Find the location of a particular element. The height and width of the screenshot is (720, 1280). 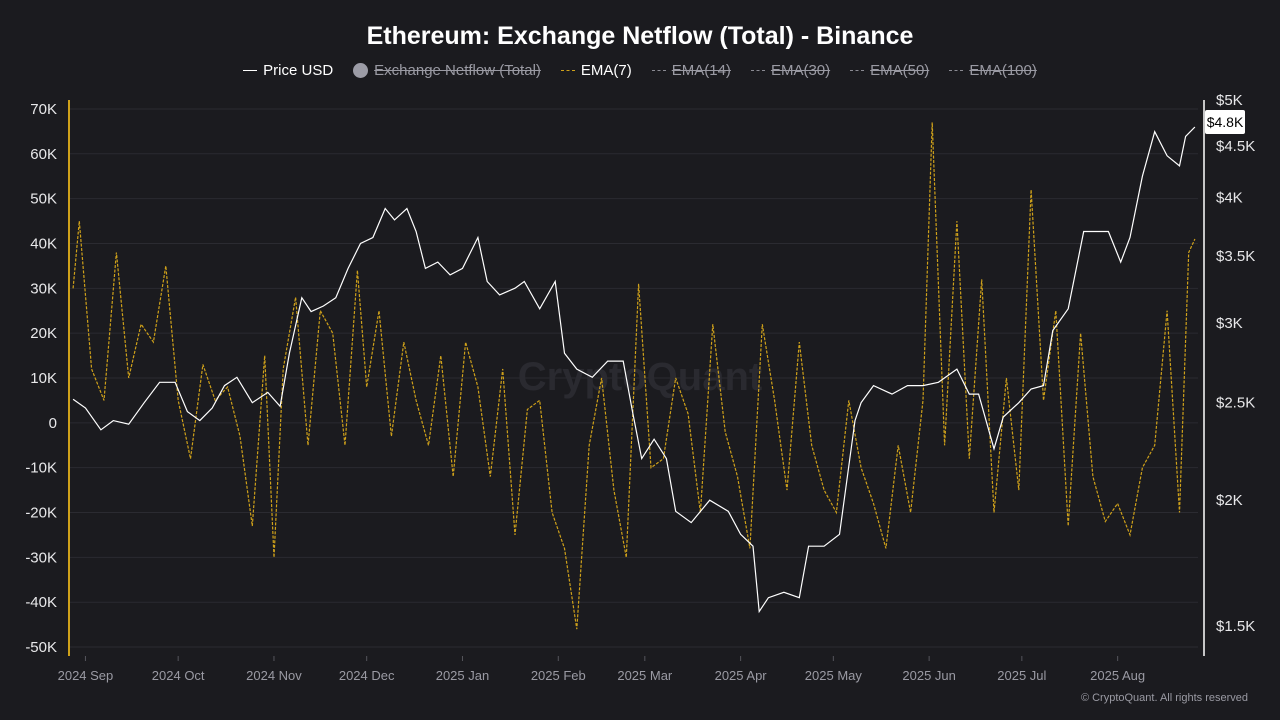

x-tick-label: 2025 Jan is located at coordinates (463, 675).